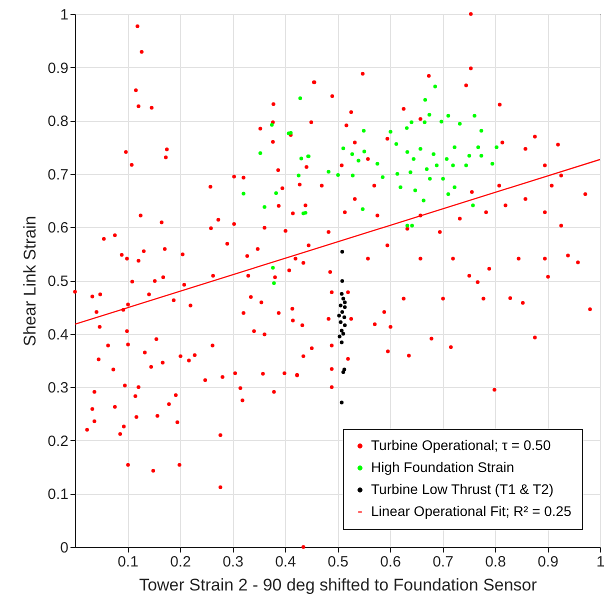 This screenshot has height=614, width=612. Describe the element at coordinates (495, 562) in the screenshot. I see `x-tick-label: 0.8` at that location.